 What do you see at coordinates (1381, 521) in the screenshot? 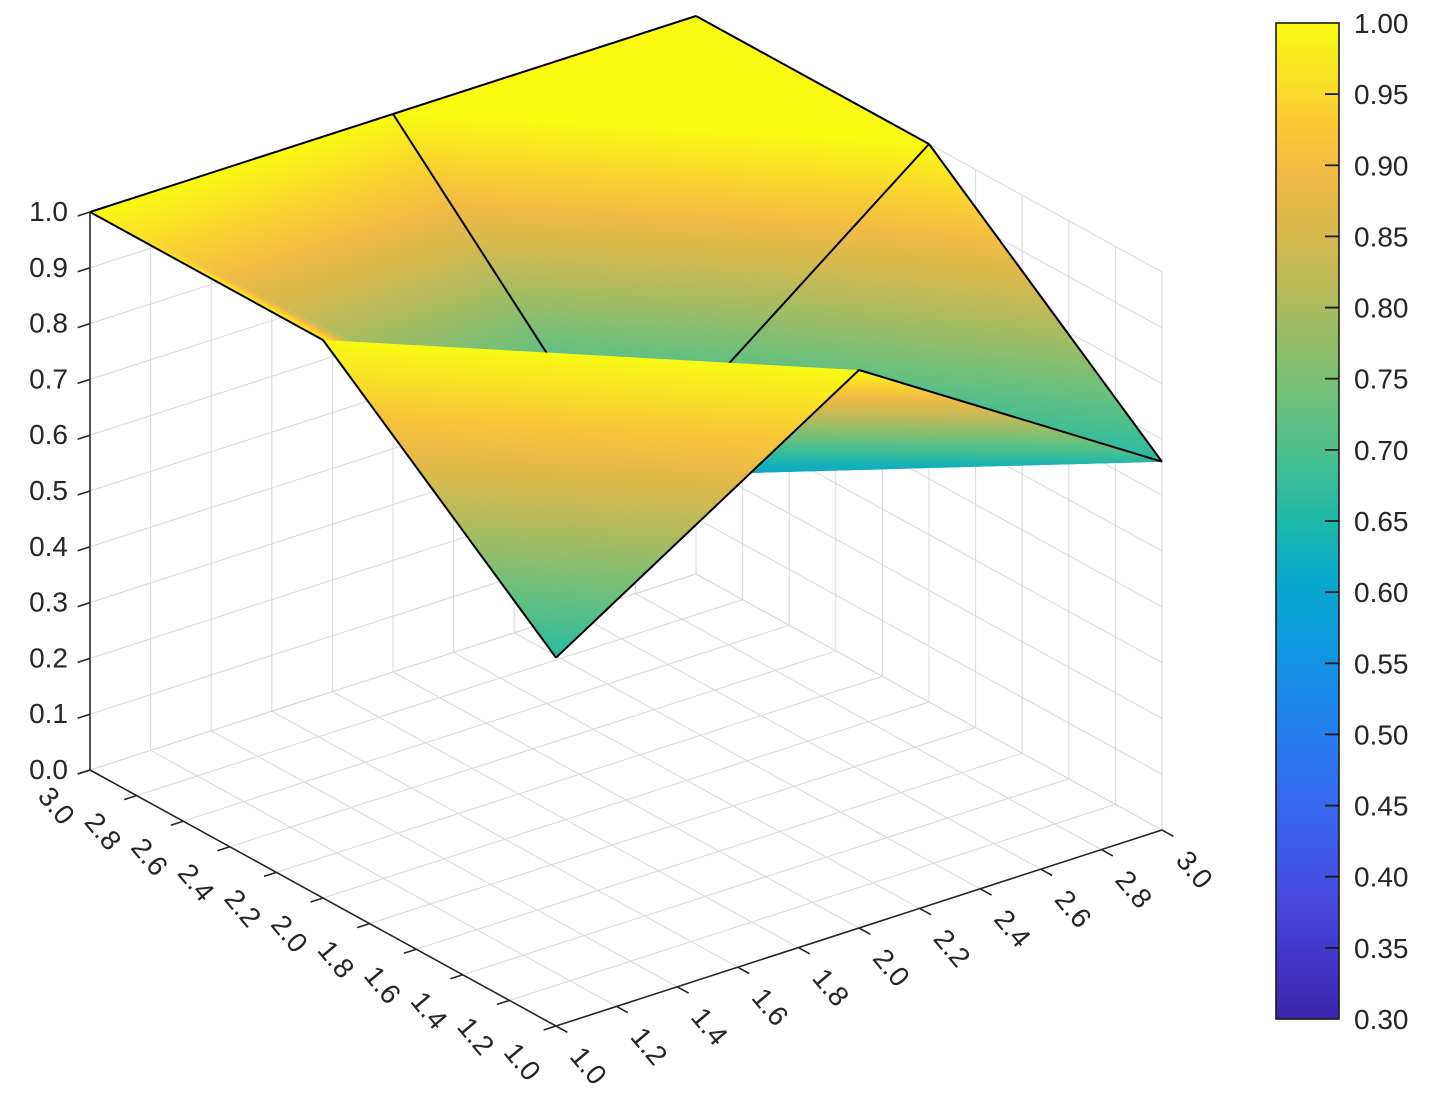
I see `colorbar-tick-label: 0.65` at bounding box center [1381, 521].